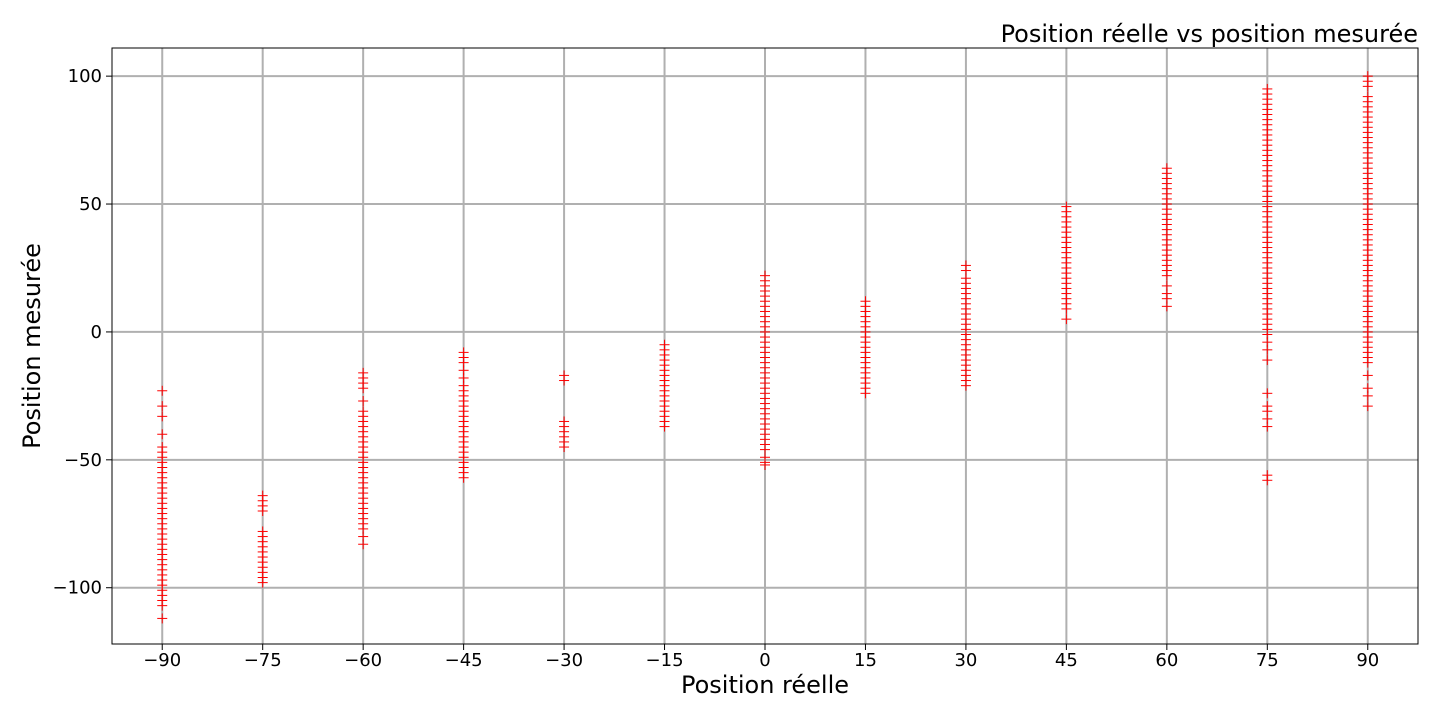 The height and width of the screenshot is (720, 1440). What do you see at coordinates (96, 332) in the screenshot?
I see `y-tick-label: 0` at bounding box center [96, 332].